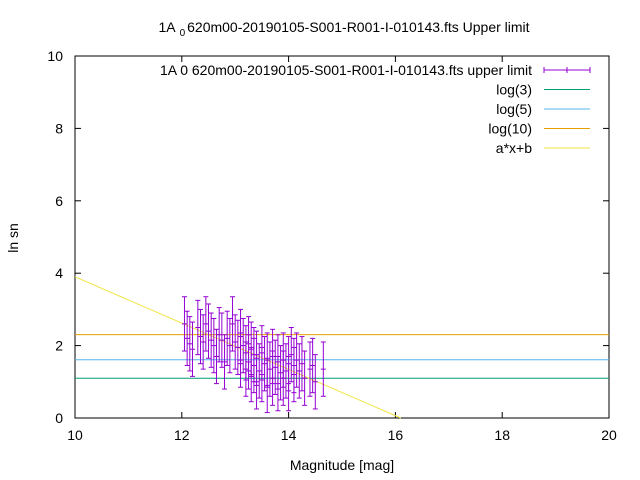  What do you see at coordinates (396, 435) in the screenshot?
I see `x-tick-label: 16` at bounding box center [396, 435].